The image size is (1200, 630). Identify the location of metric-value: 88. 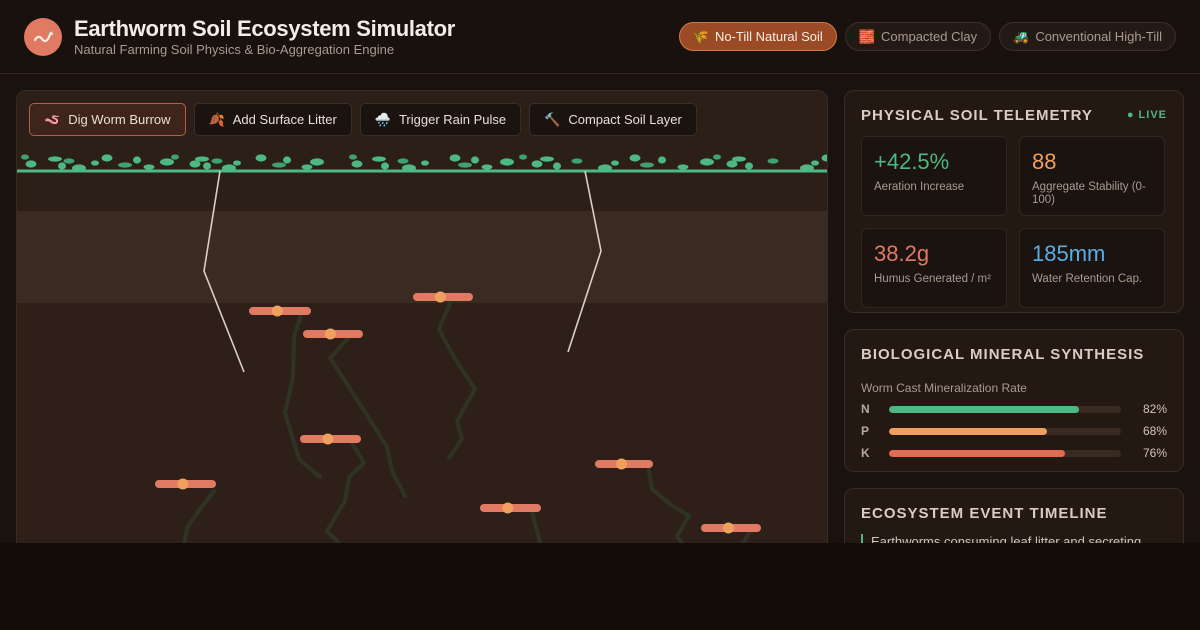
(1044, 161).